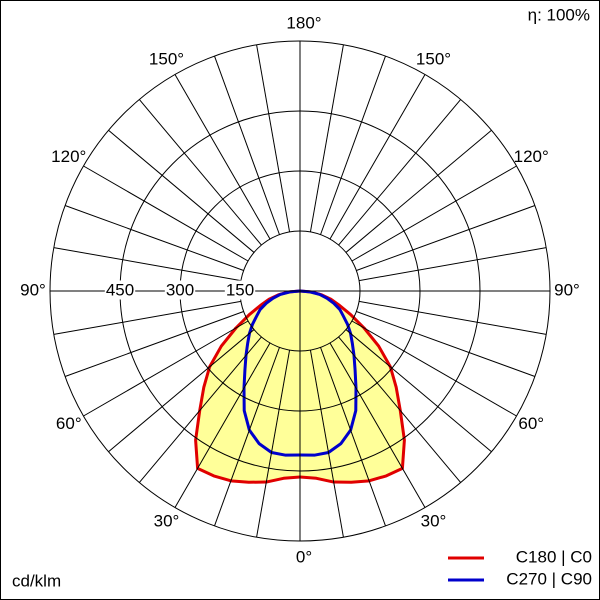  What do you see at coordinates (36, 580) in the screenshot?
I see `unit-label: cd/klm` at bounding box center [36, 580].